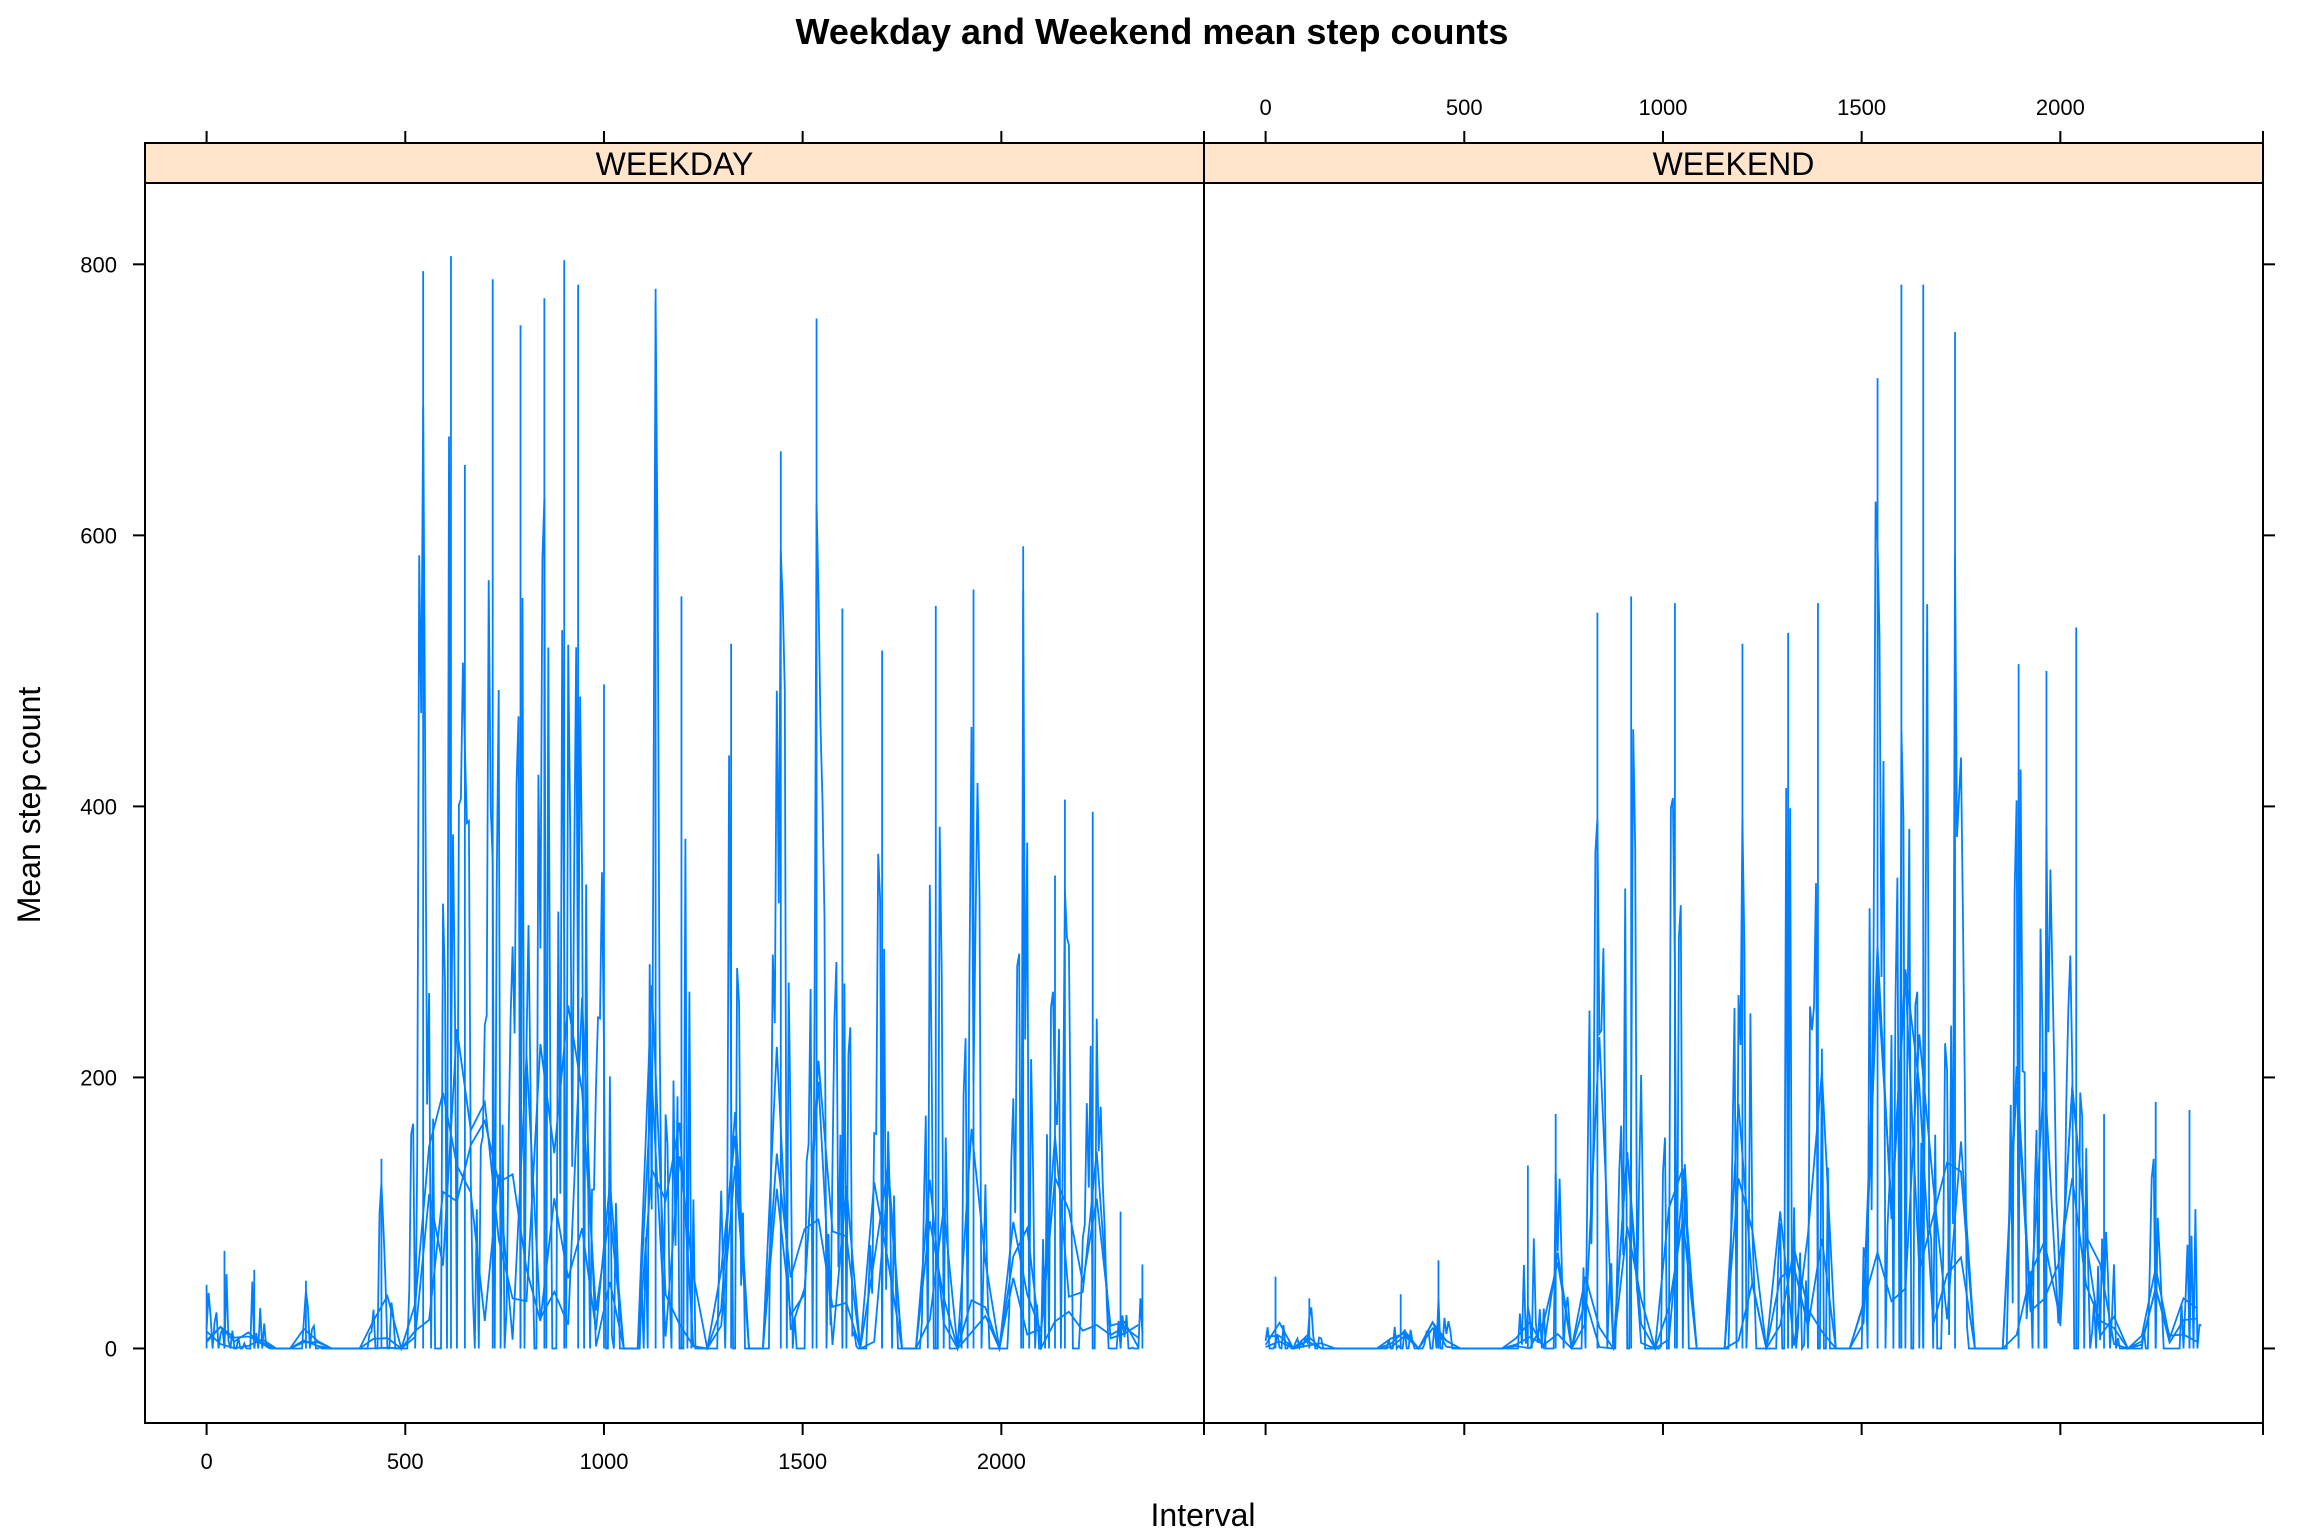  I want to click on panel-weekend-strip, so click(1733, 163).